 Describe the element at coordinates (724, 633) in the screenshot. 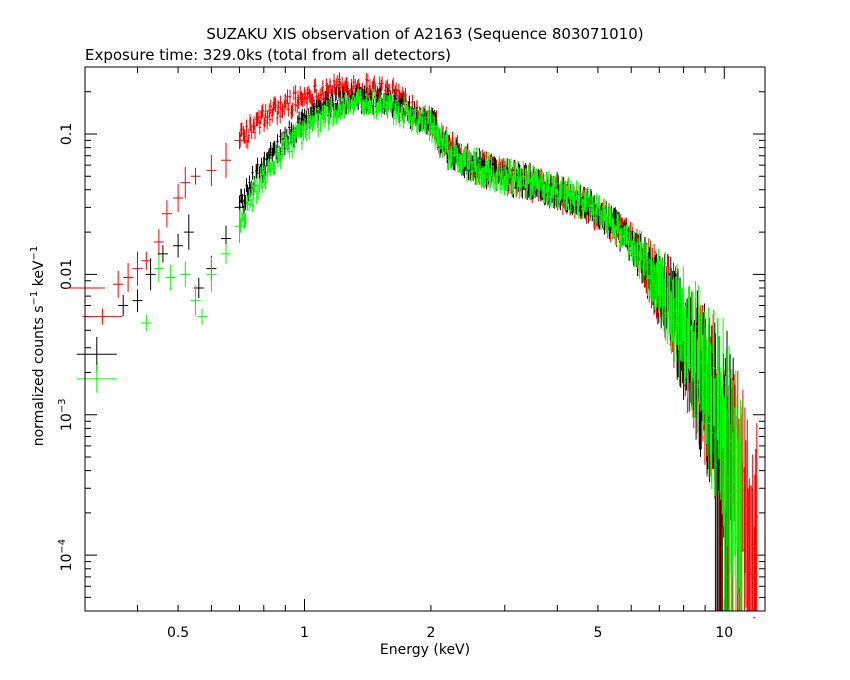

I see `x-tick-label: 10` at that location.